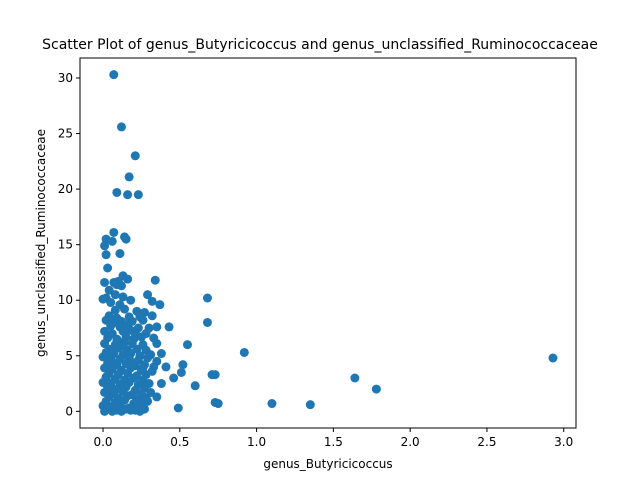  Describe the element at coordinates (256, 442) in the screenshot. I see `x-tick-label: 1.0` at that location.